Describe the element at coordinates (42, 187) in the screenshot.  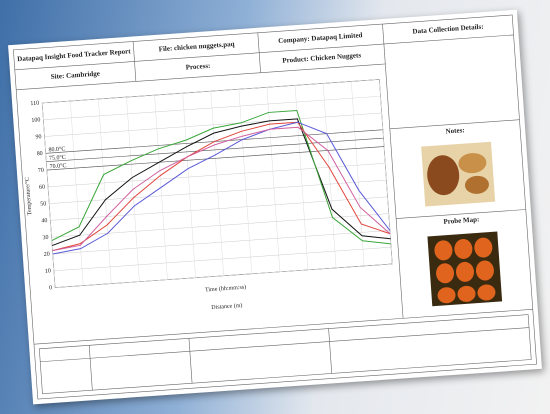
I see `y-tick-label: 60` at that location.